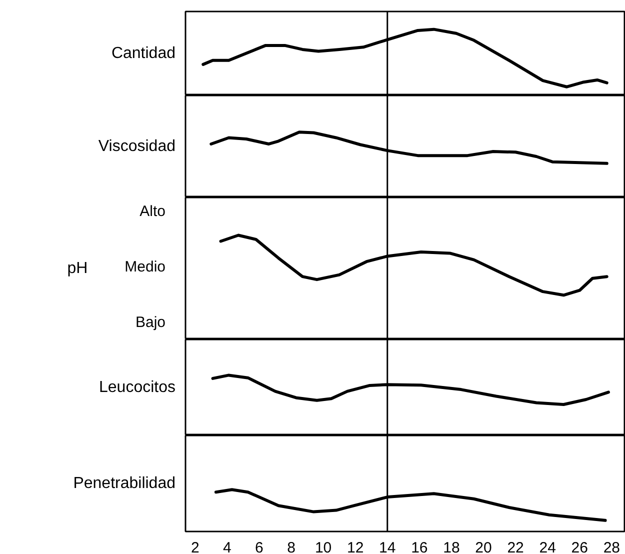 This screenshot has height=554, width=625. What do you see at coordinates (323, 547) in the screenshot?
I see `x-tick-label: 10` at bounding box center [323, 547].